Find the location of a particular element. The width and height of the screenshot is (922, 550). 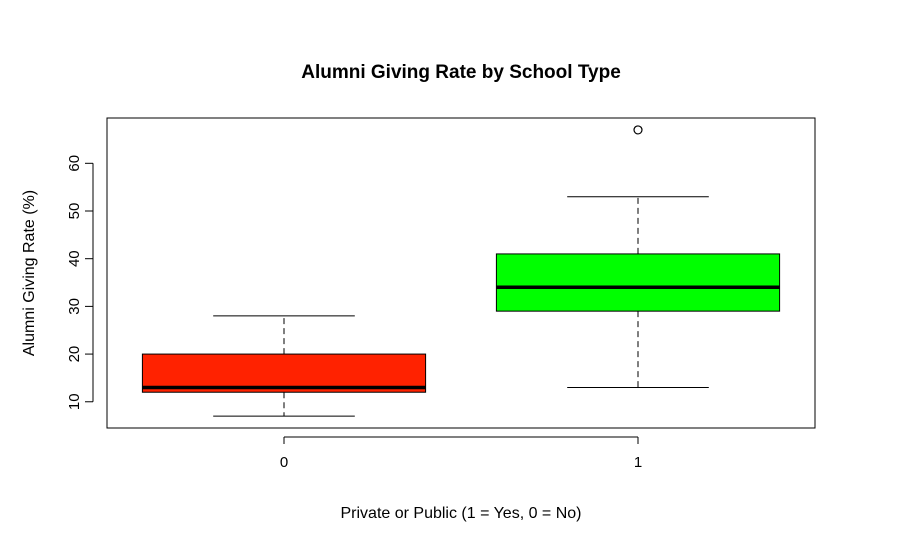

outlier-point is located at coordinates (638, 130).